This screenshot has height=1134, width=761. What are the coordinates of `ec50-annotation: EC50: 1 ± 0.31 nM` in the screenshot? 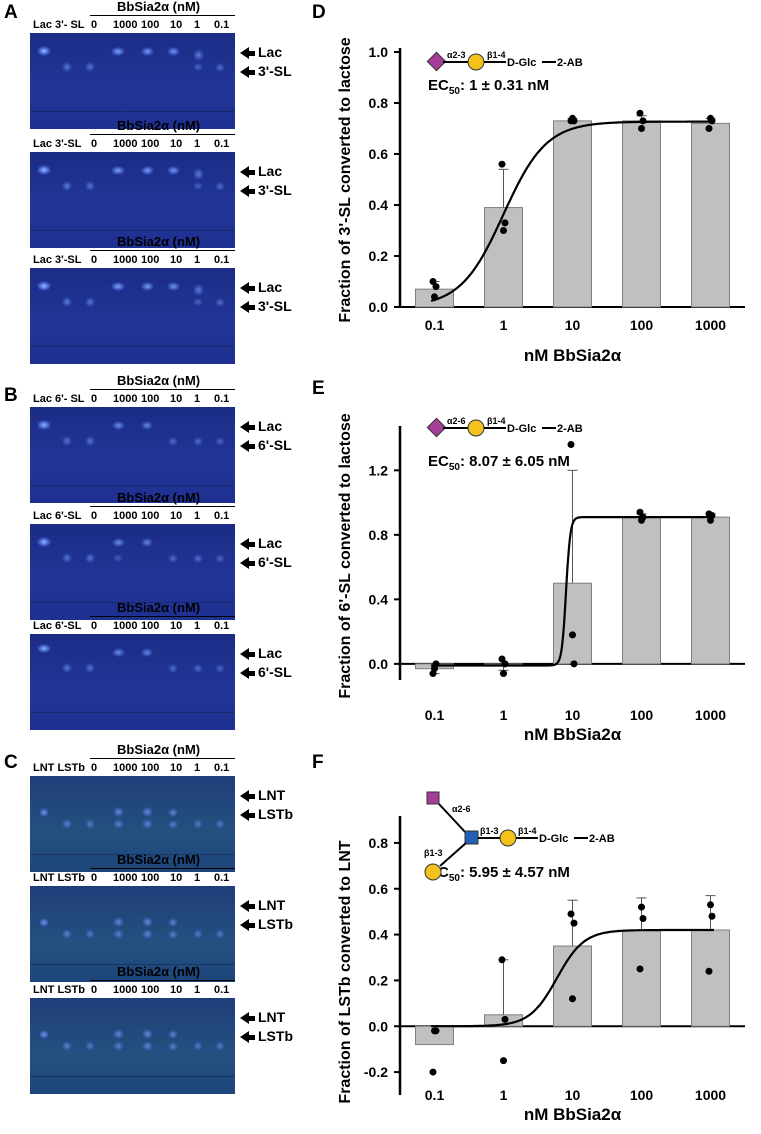 It's located at (488, 87).